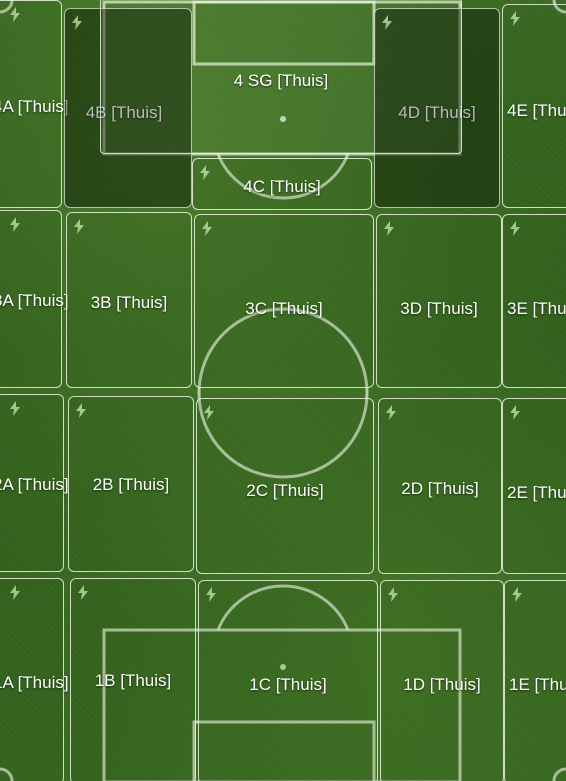  What do you see at coordinates (437, 112) in the screenshot?
I see `field-label: 4D [Thuis]` at bounding box center [437, 112].